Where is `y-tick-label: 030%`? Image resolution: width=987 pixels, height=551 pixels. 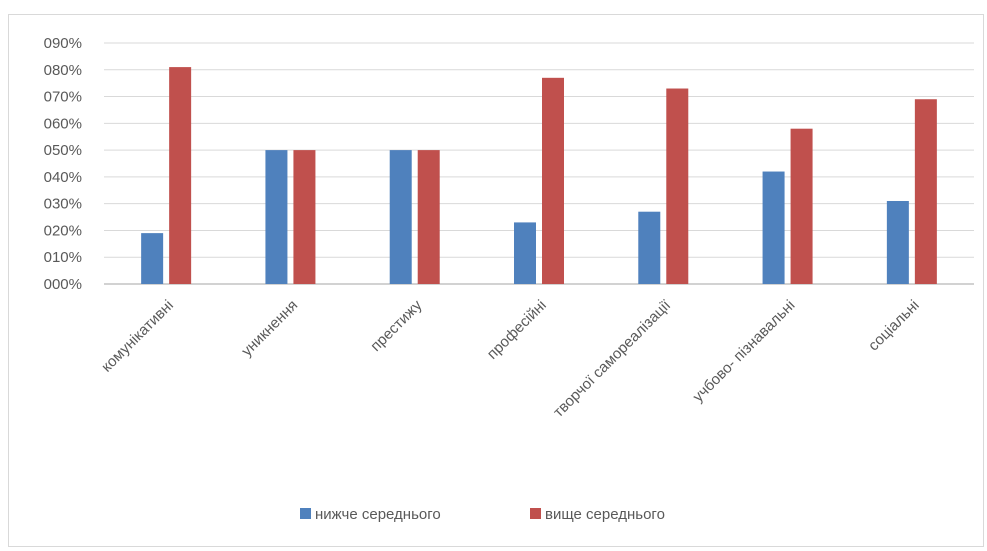 y-tick-label: 030% is located at coordinates (63, 204).